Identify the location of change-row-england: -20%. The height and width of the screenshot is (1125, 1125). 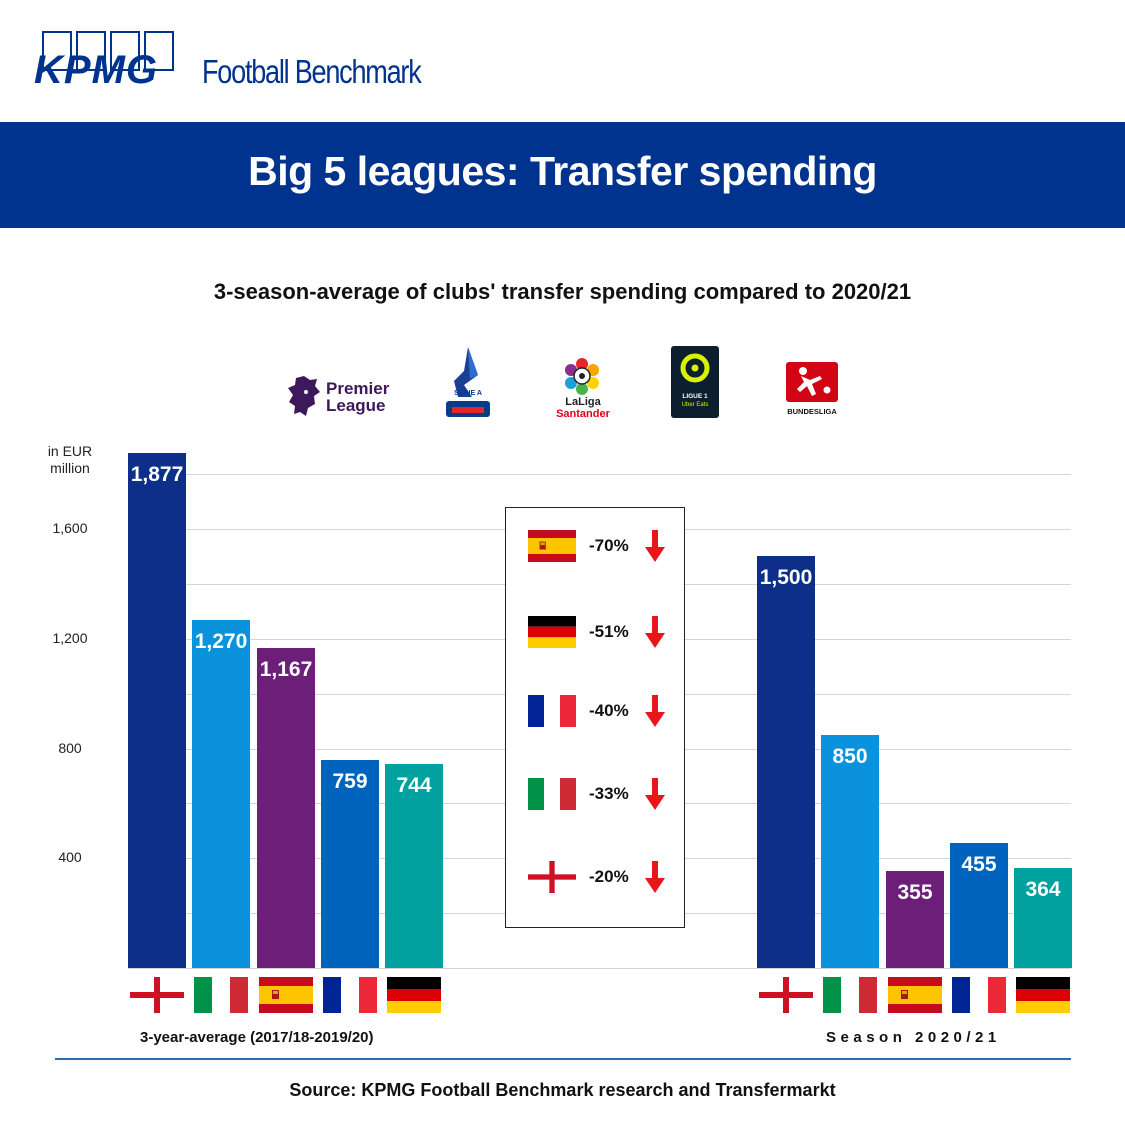
(596, 879).